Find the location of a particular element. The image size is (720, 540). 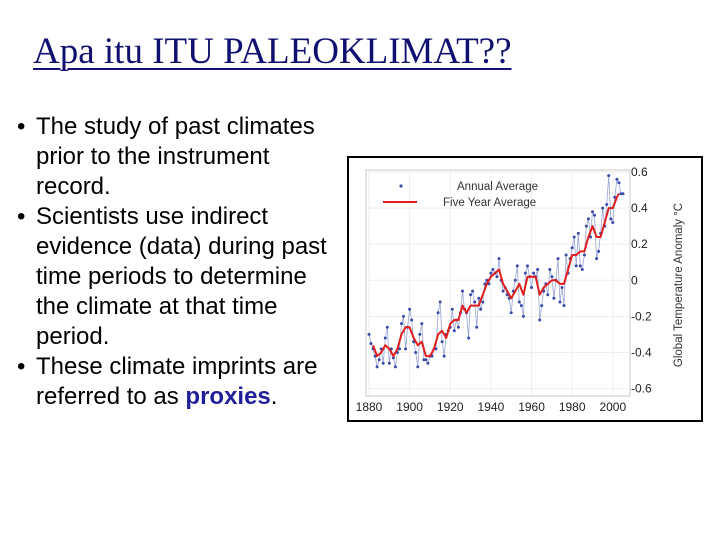

five-year-series is located at coordinates (496, 275).